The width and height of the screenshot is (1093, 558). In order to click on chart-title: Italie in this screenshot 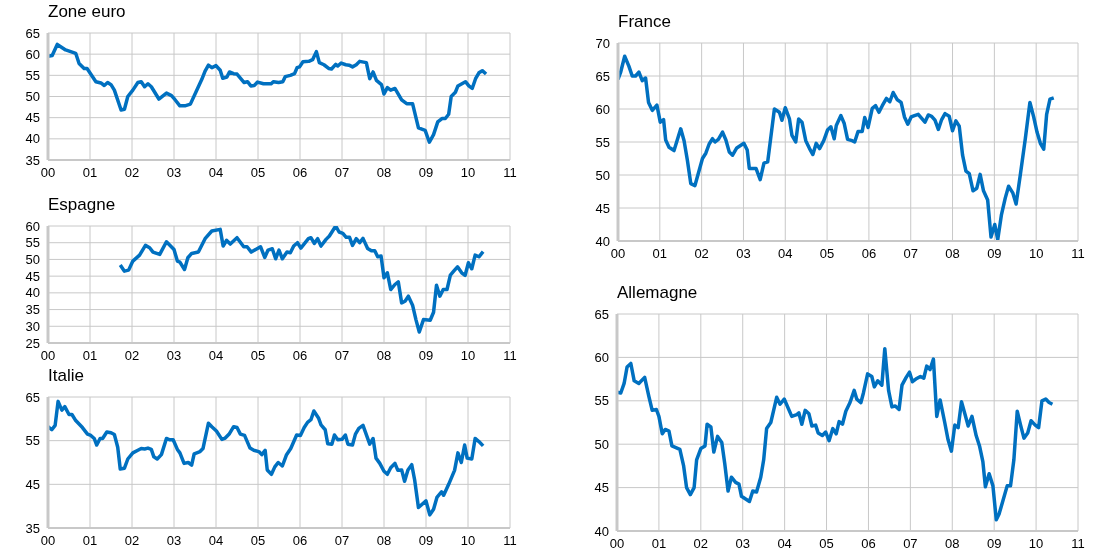, I will do `click(66, 376)`.